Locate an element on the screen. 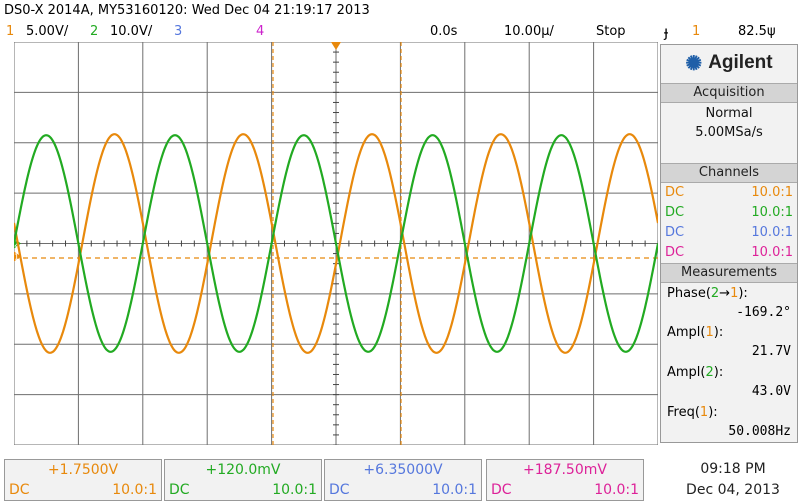 This screenshot has height=503, width=800. ch4-probe: 10.0:1 is located at coordinates (616, 490).